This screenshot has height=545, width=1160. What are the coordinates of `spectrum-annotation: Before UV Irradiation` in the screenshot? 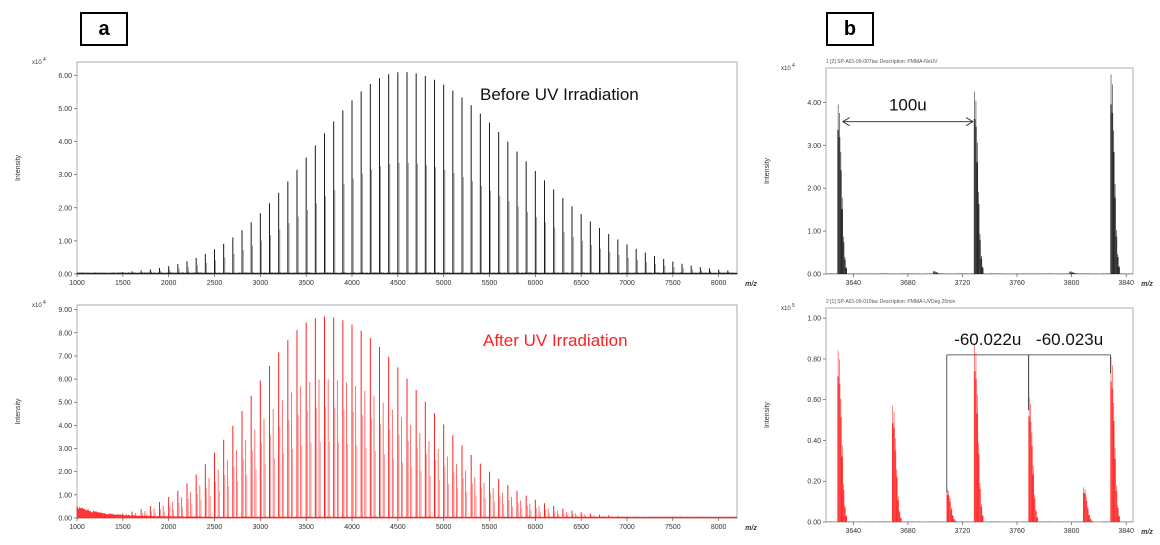 It's located at (559, 94).